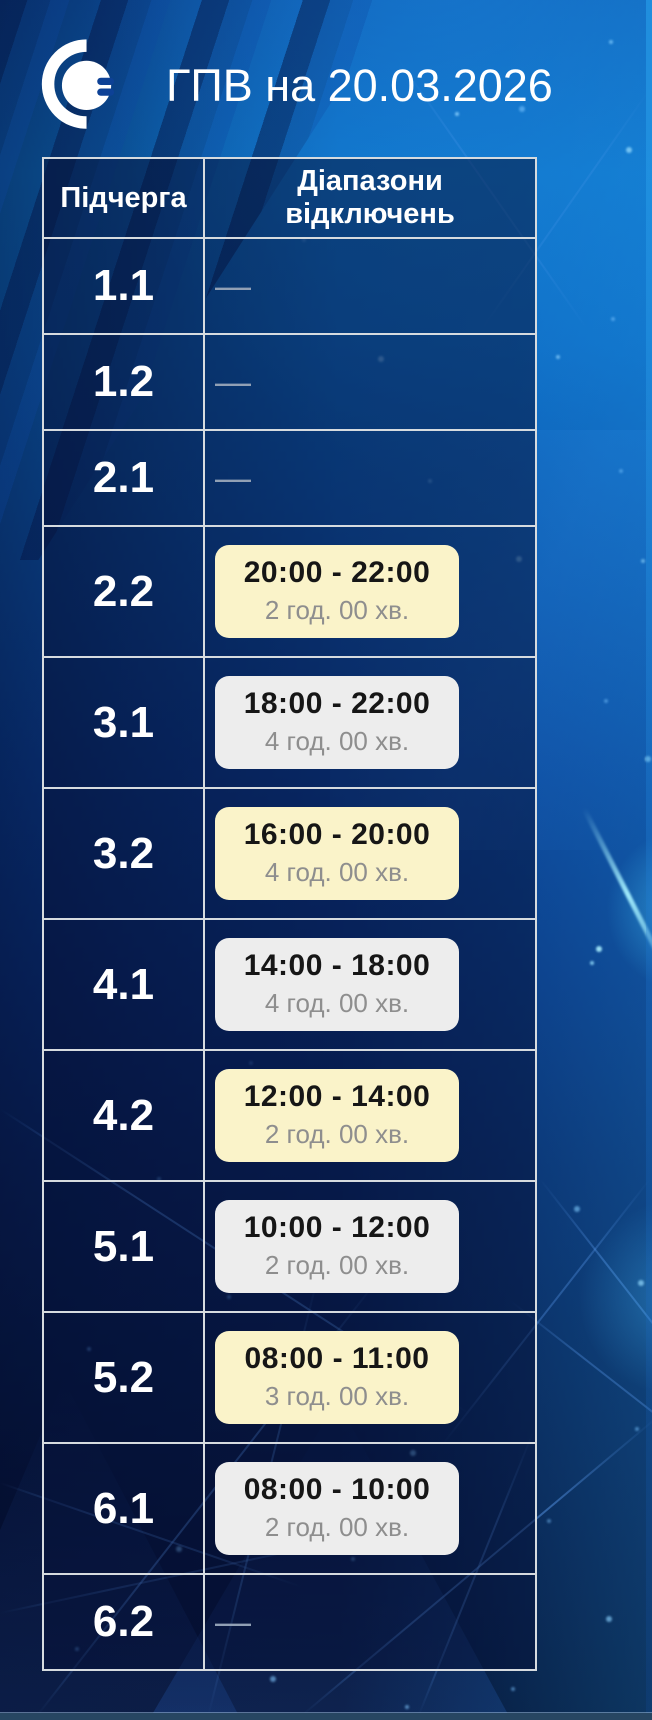 The width and height of the screenshot is (652, 1720). I want to click on outage-interval-badge: 14:00 - 18:00 4 год. 00 хв., so click(337, 984).